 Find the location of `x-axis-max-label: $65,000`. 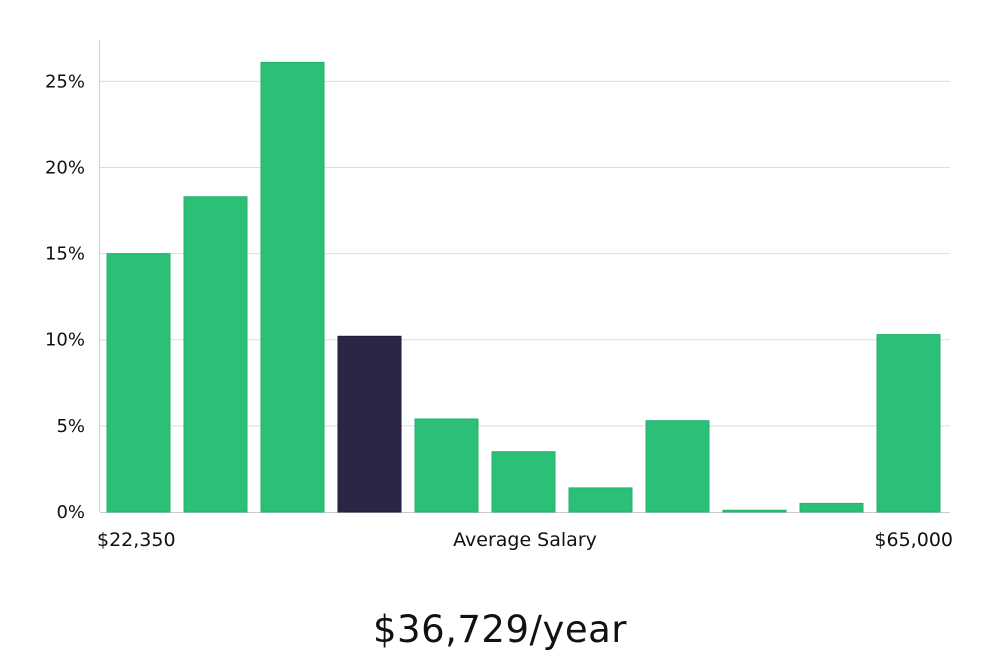

x-axis-max-label: $65,000 is located at coordinates (913, 540).